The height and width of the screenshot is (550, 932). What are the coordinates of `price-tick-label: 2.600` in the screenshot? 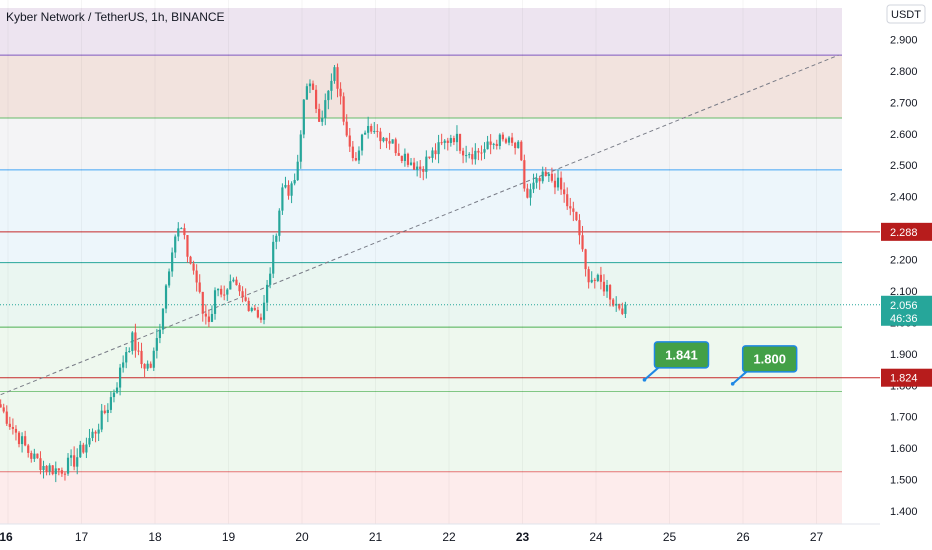 It's located at (904, 135).